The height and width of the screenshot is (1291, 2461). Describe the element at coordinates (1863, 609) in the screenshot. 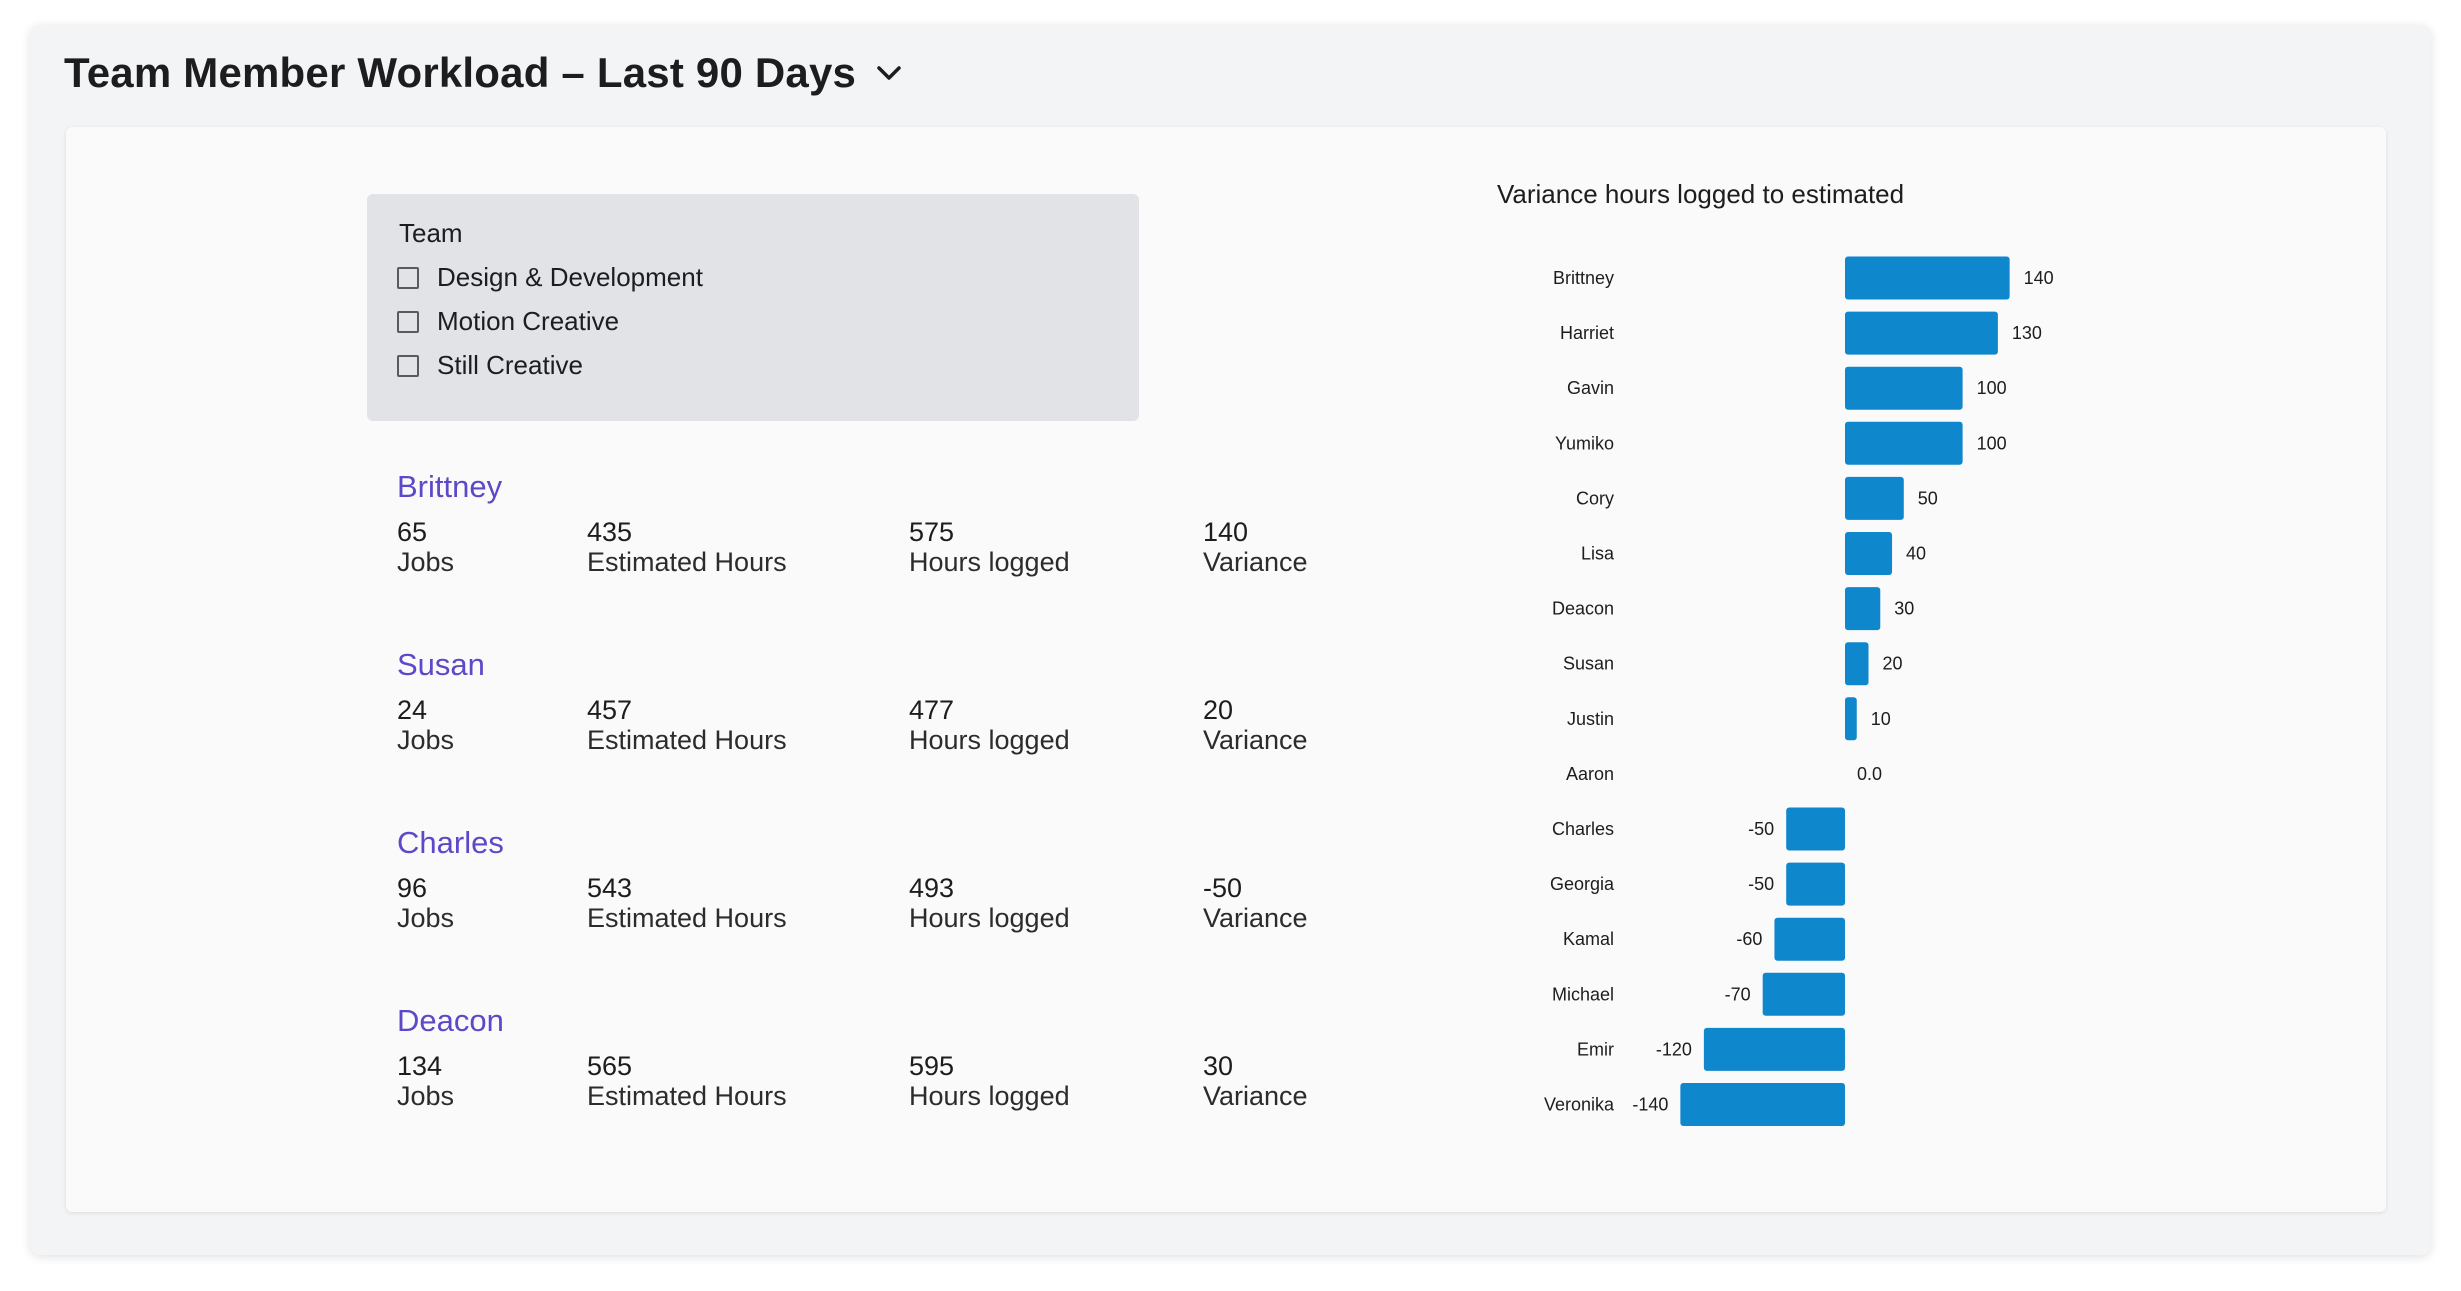

I see `bar-deacon` at that location.